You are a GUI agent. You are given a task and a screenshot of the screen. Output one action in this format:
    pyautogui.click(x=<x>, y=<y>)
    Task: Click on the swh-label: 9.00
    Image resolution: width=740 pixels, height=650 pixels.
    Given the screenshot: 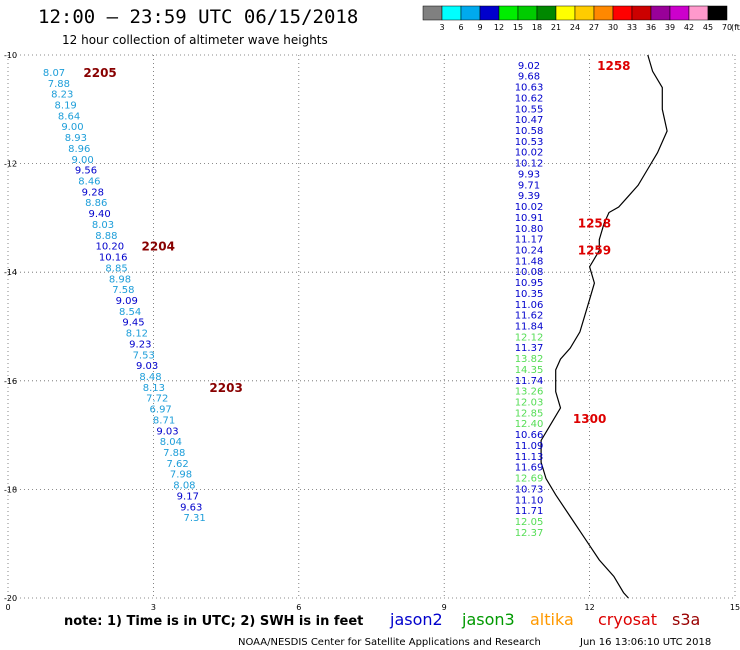 What is the action you would take?
    pyautogui.click(x=72, y=127)
    